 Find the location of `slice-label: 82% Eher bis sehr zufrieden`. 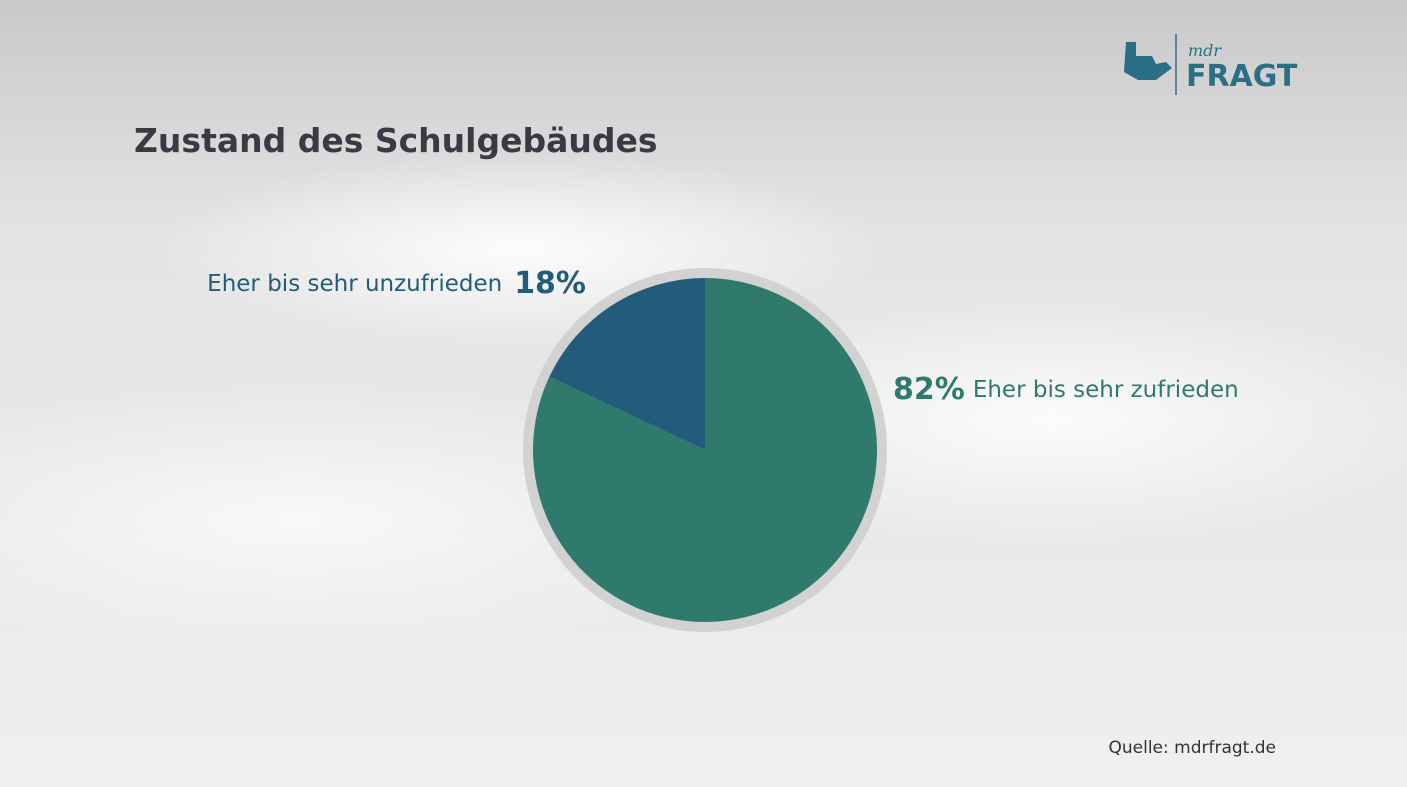

slice-label: 82% Eher bis sehr zufrieden is located at coordinates (1066, 389).